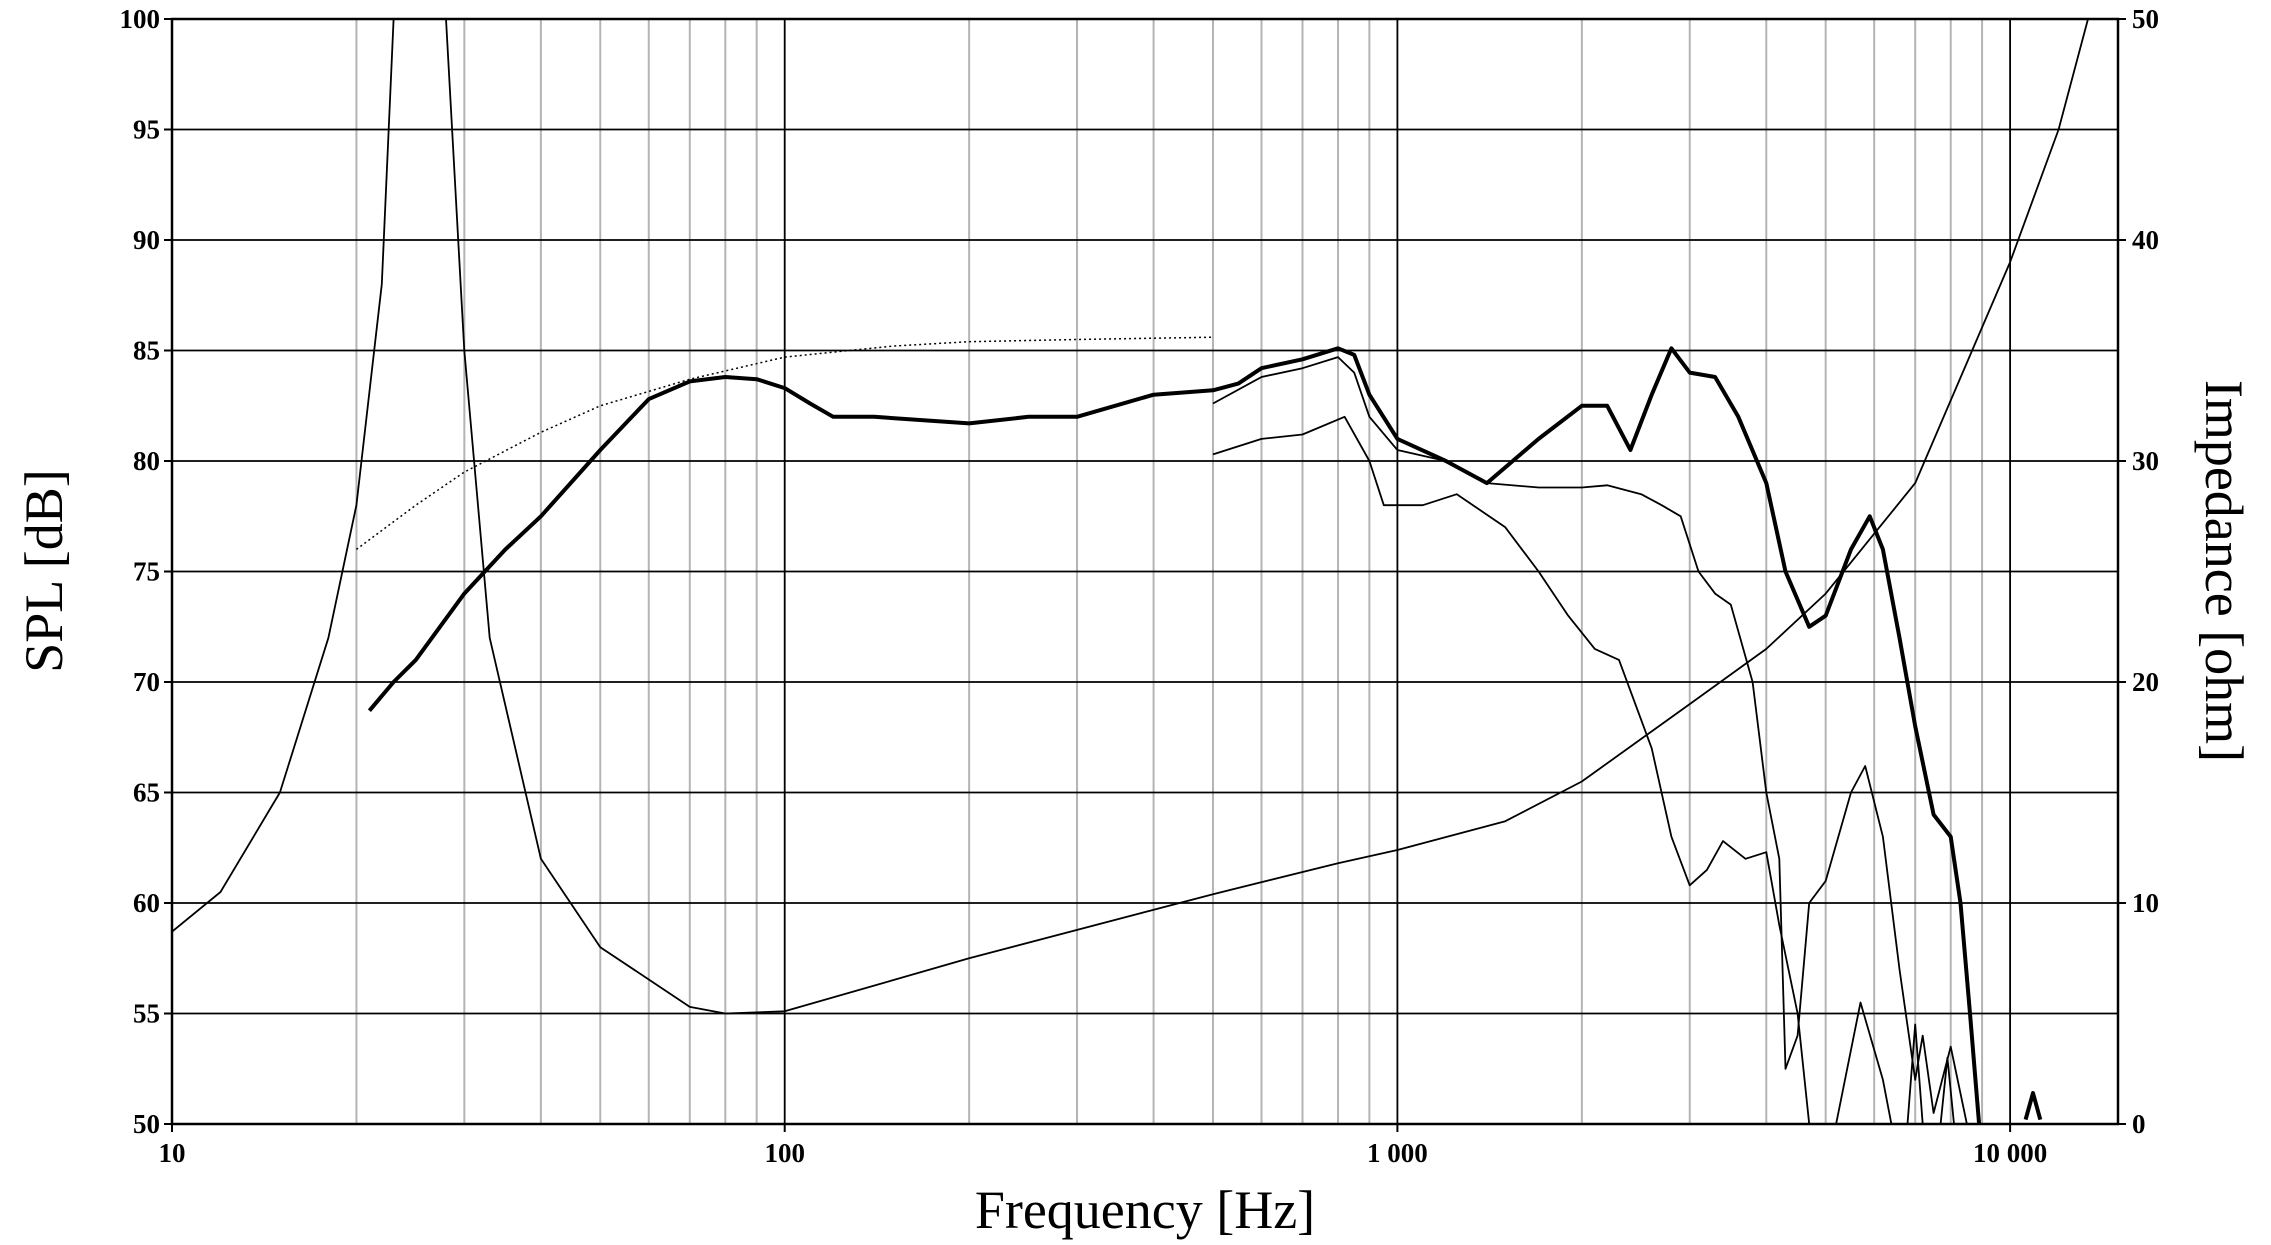 The image size is (2271, 1245). What do you see at coordinates (1145, 1210) in the screenshot?
I see `x-axis-label: Frequency [Hz]` at bounding box center [1145, 1210].